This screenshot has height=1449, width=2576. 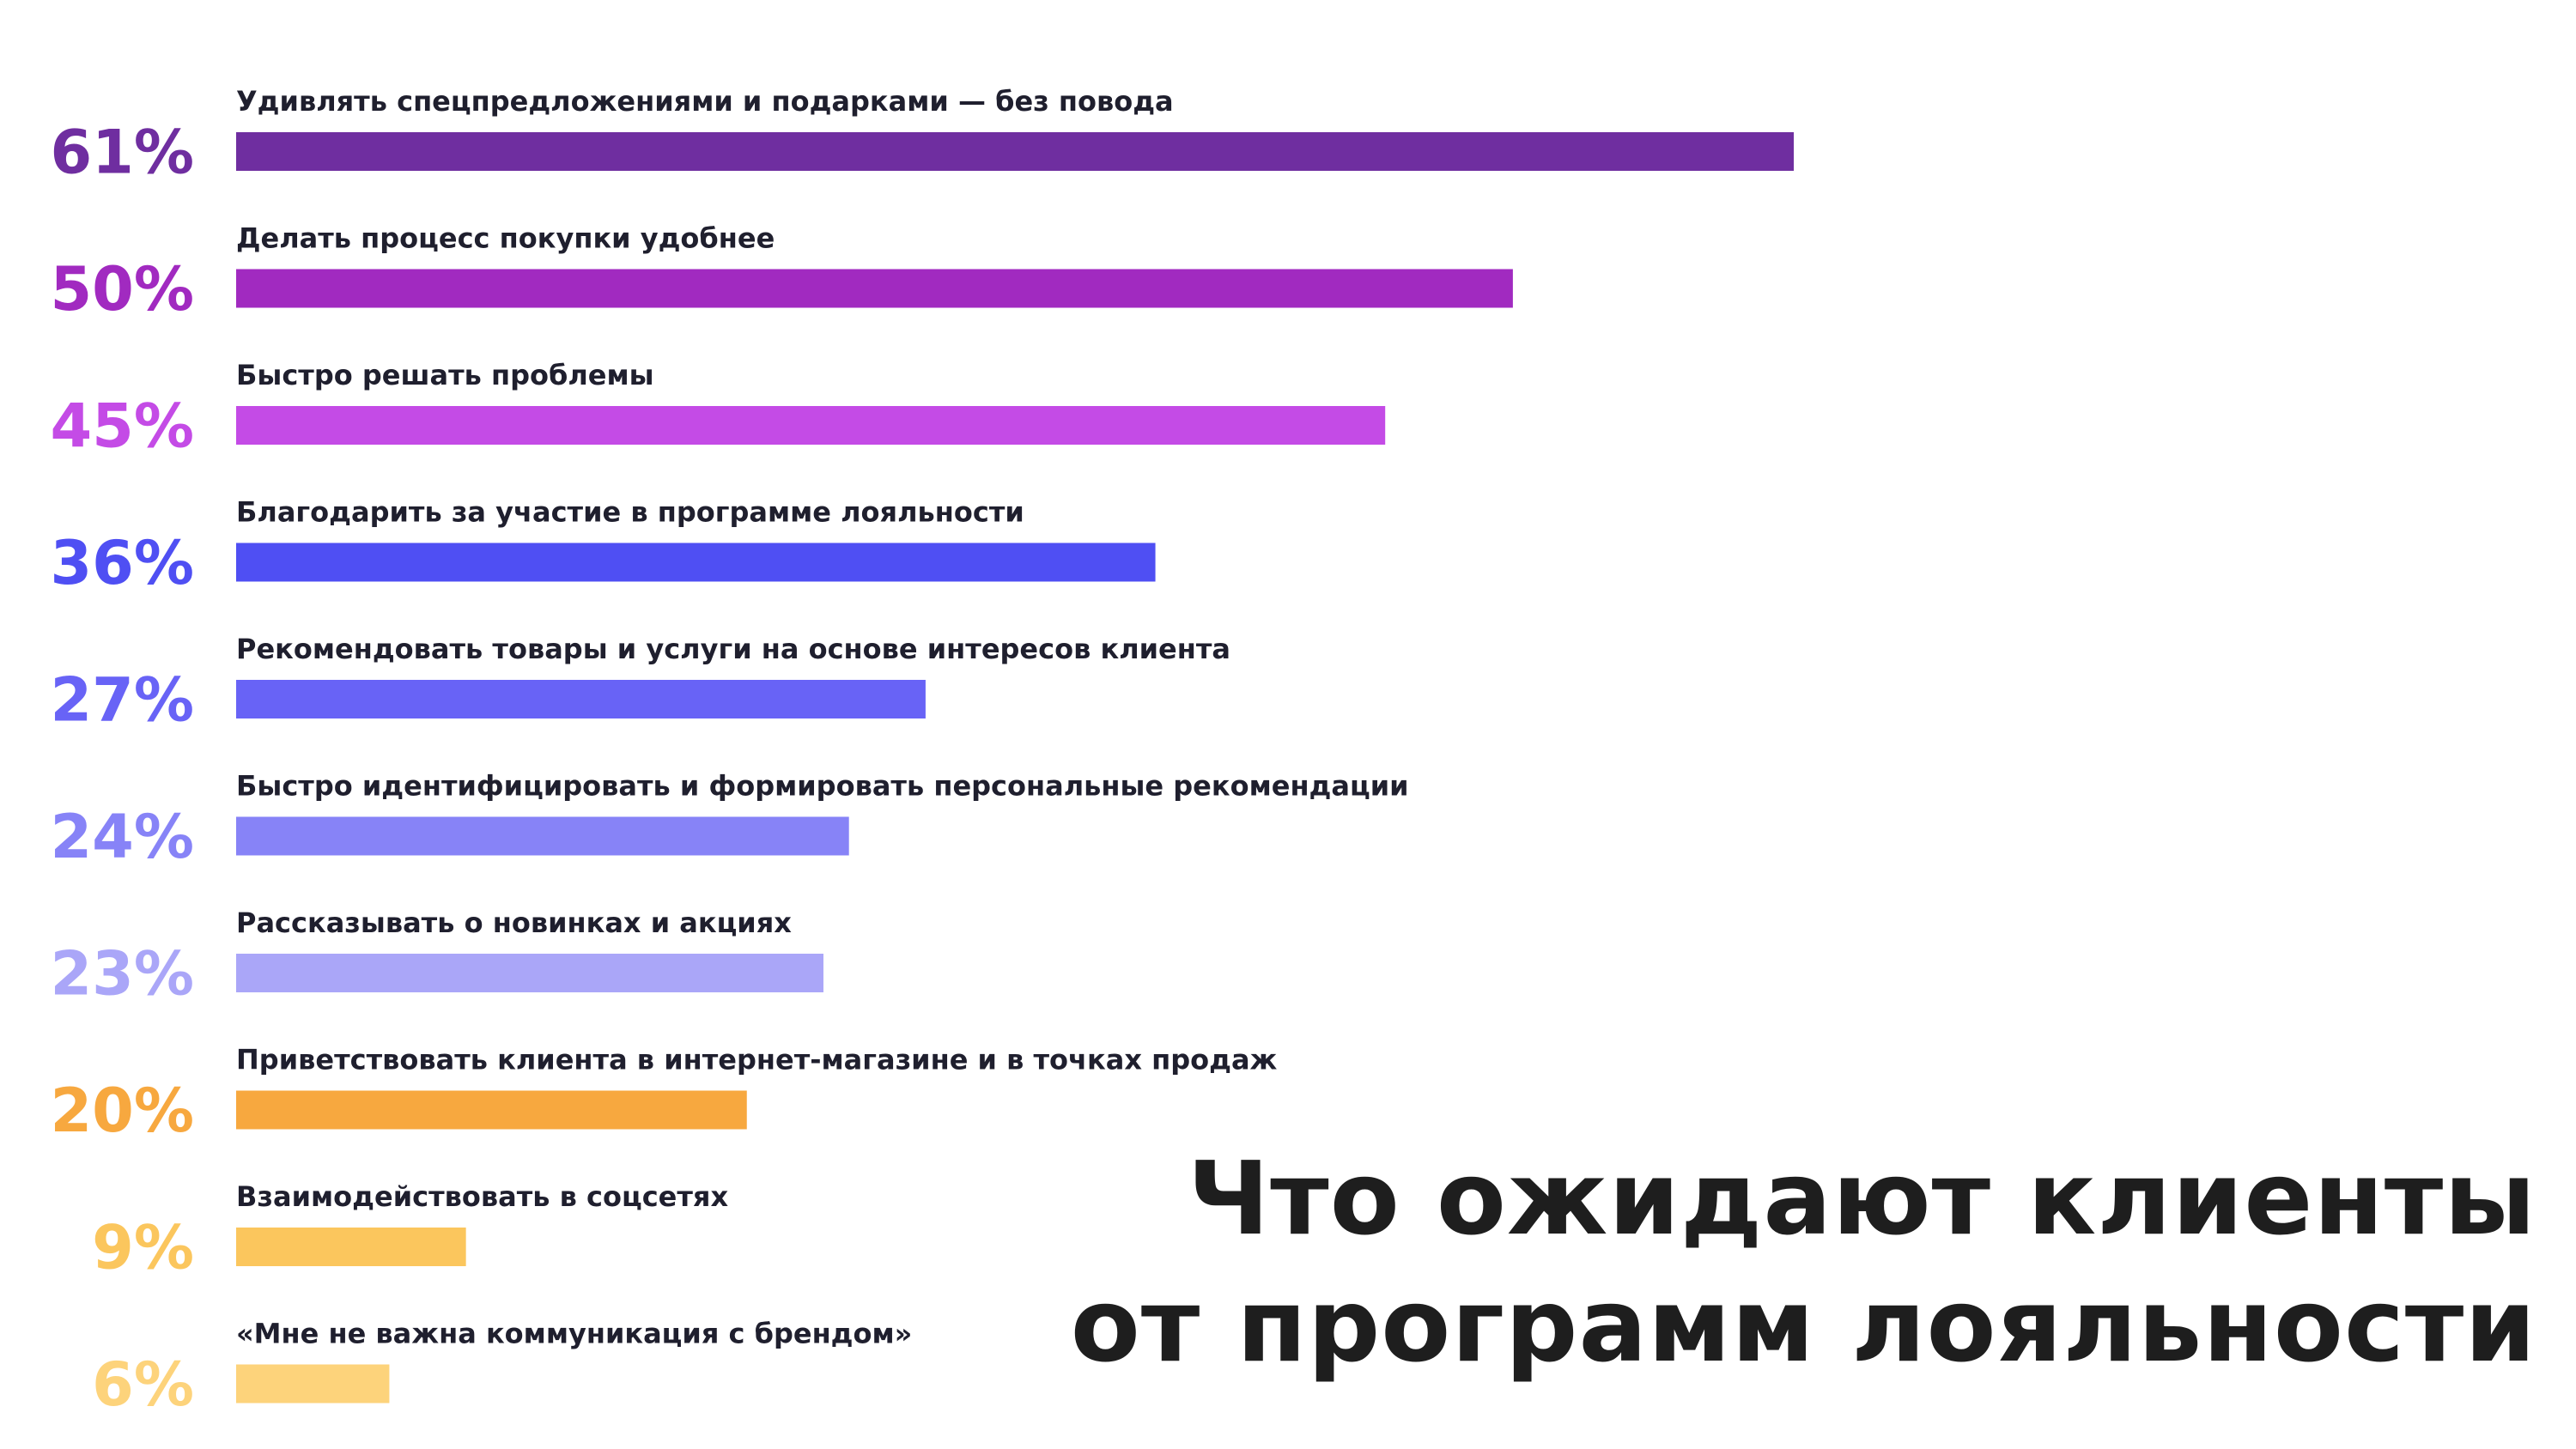 I want to click on value-label: 9%, so click(x=143, y=1248).